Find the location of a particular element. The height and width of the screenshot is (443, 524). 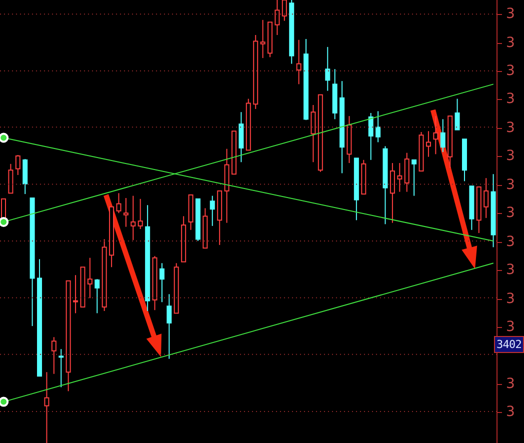

annotation: 3402 is located at coordinates (509, 344).